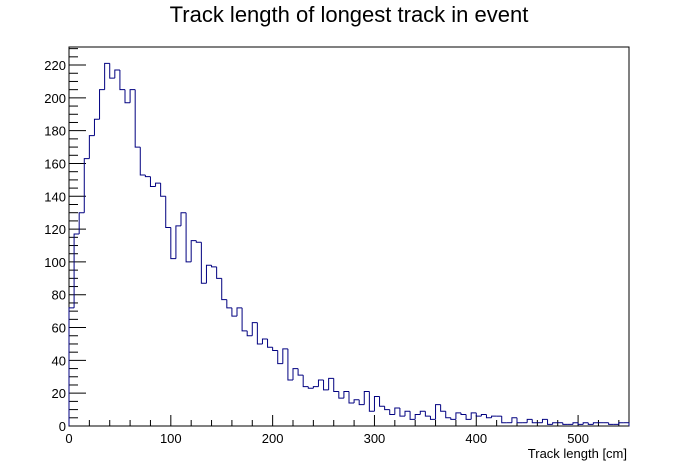 This screenshot has width=698, height=474. I want to click on y-tick-label: 100, so click(55, 262).